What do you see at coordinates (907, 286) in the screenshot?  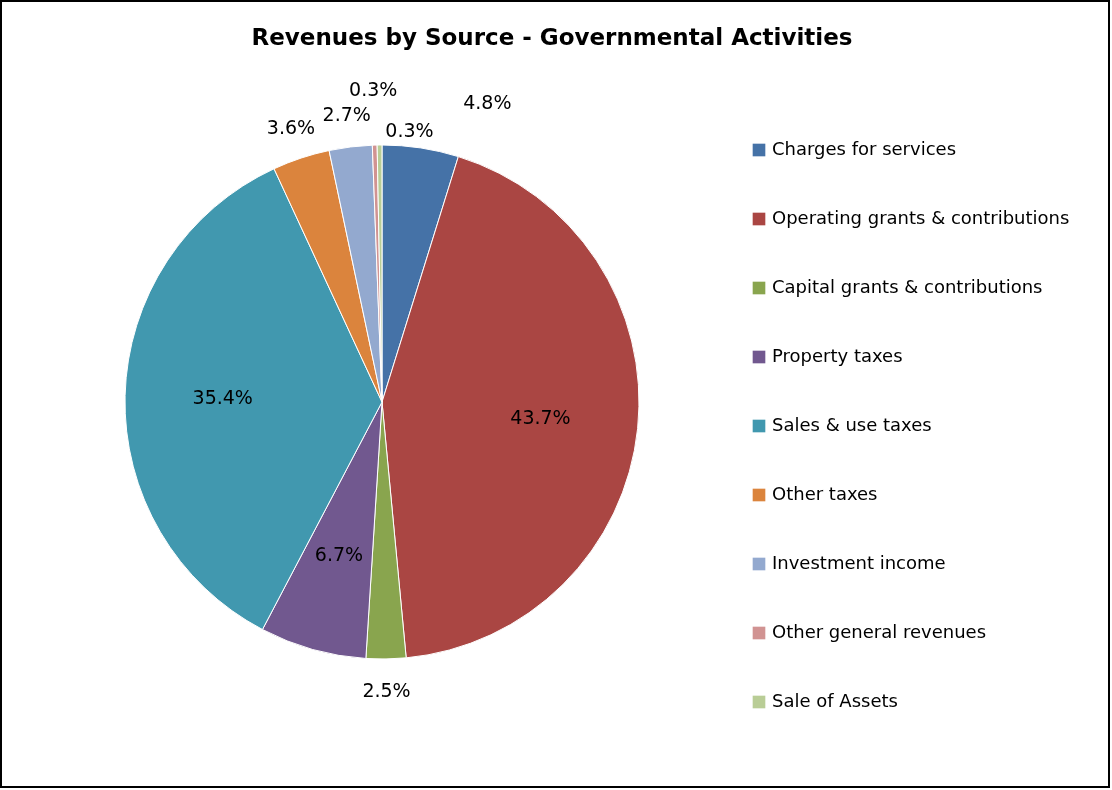 I see `legend-label: Capital grants & contributions` at bounding box center [907, 286].